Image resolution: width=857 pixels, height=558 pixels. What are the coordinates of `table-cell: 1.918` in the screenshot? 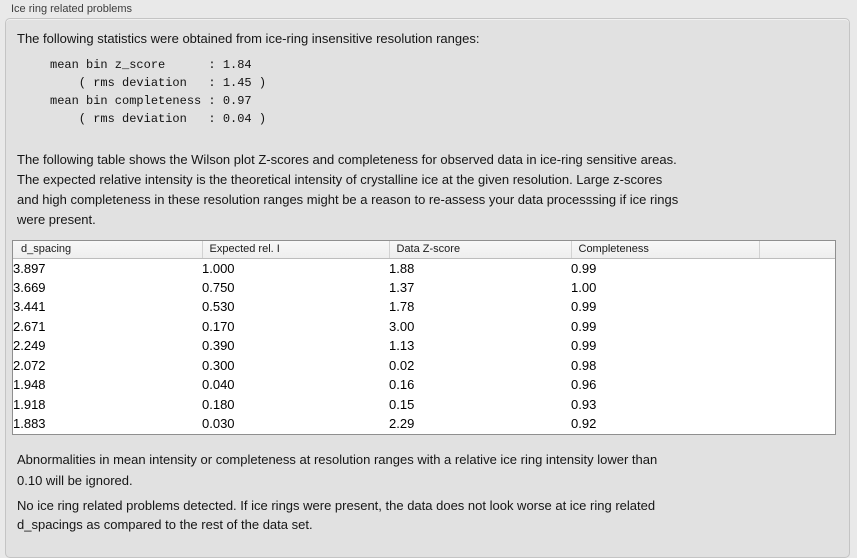 It's located at (29, 404).